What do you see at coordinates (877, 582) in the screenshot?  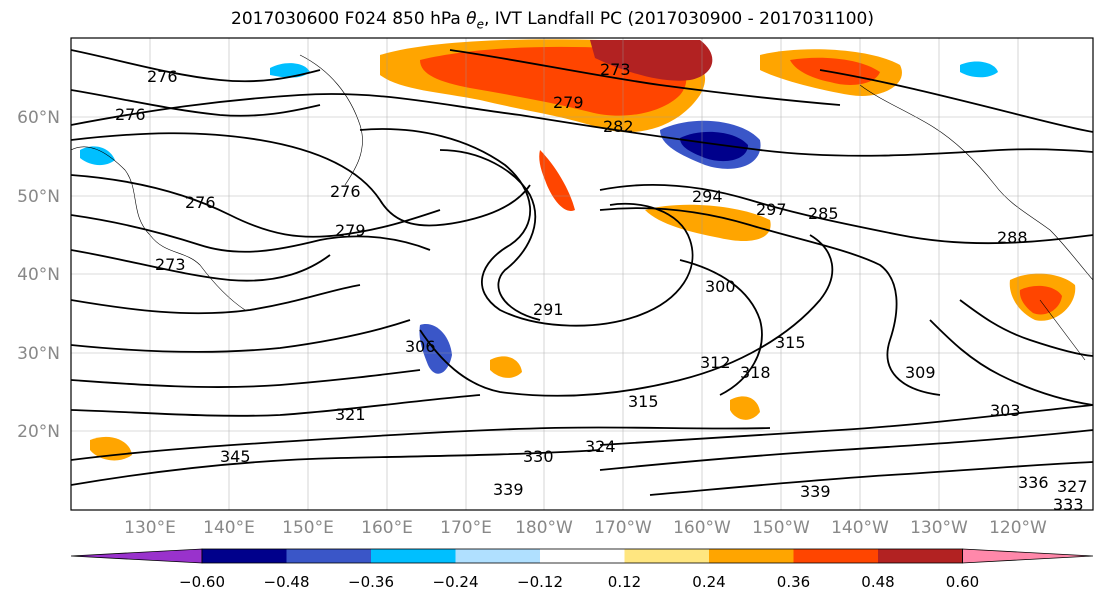 I see `colorbar-tick-label: 0.48` at bounding box center [877, 582].